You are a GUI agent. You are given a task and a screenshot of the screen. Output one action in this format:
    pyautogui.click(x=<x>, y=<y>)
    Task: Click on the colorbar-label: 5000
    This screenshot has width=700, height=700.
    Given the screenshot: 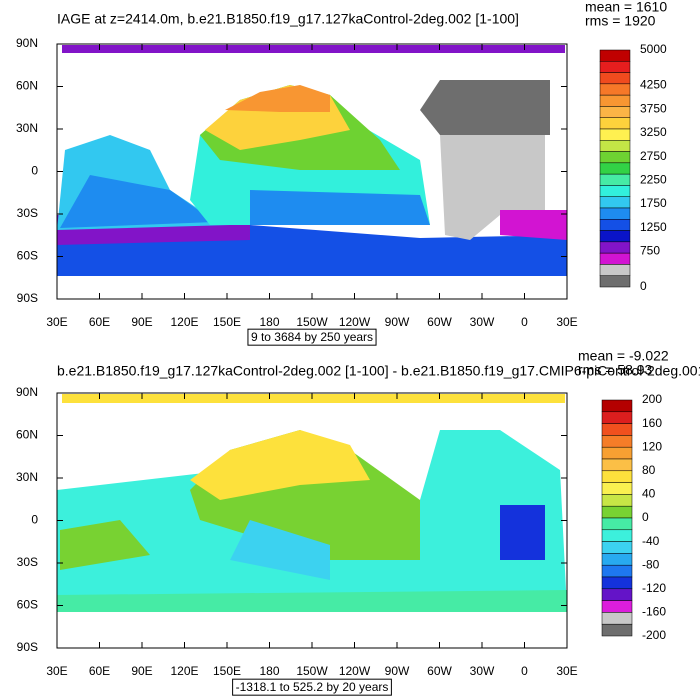 What is the action you would take?
    pyautogui.click(x=653, y=49)
    